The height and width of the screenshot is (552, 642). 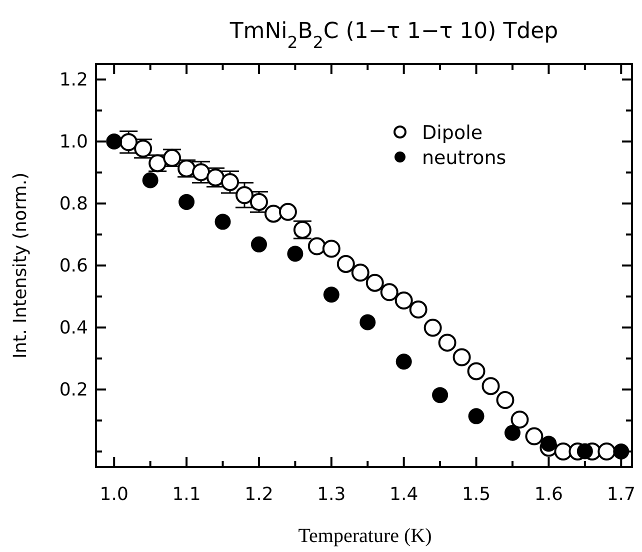 I want to click on legend-label: neutrons, so click(x=464, y=158).